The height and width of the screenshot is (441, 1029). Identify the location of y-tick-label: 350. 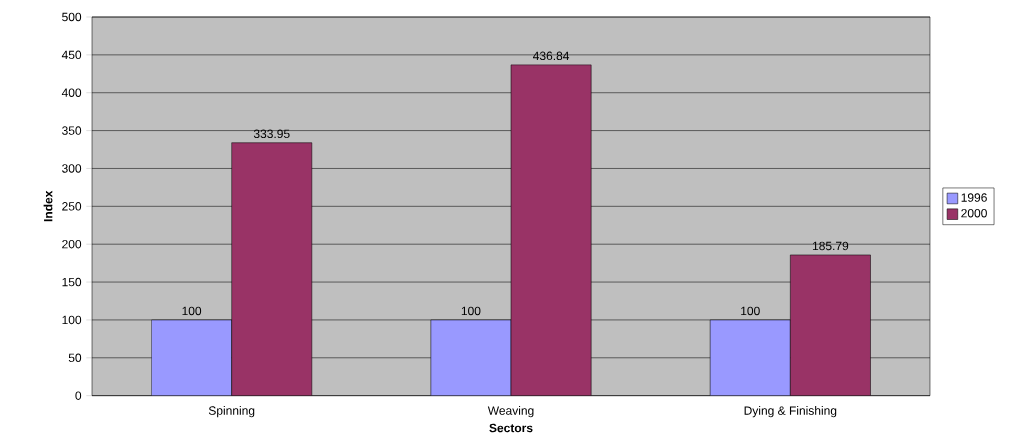
(72, 130).